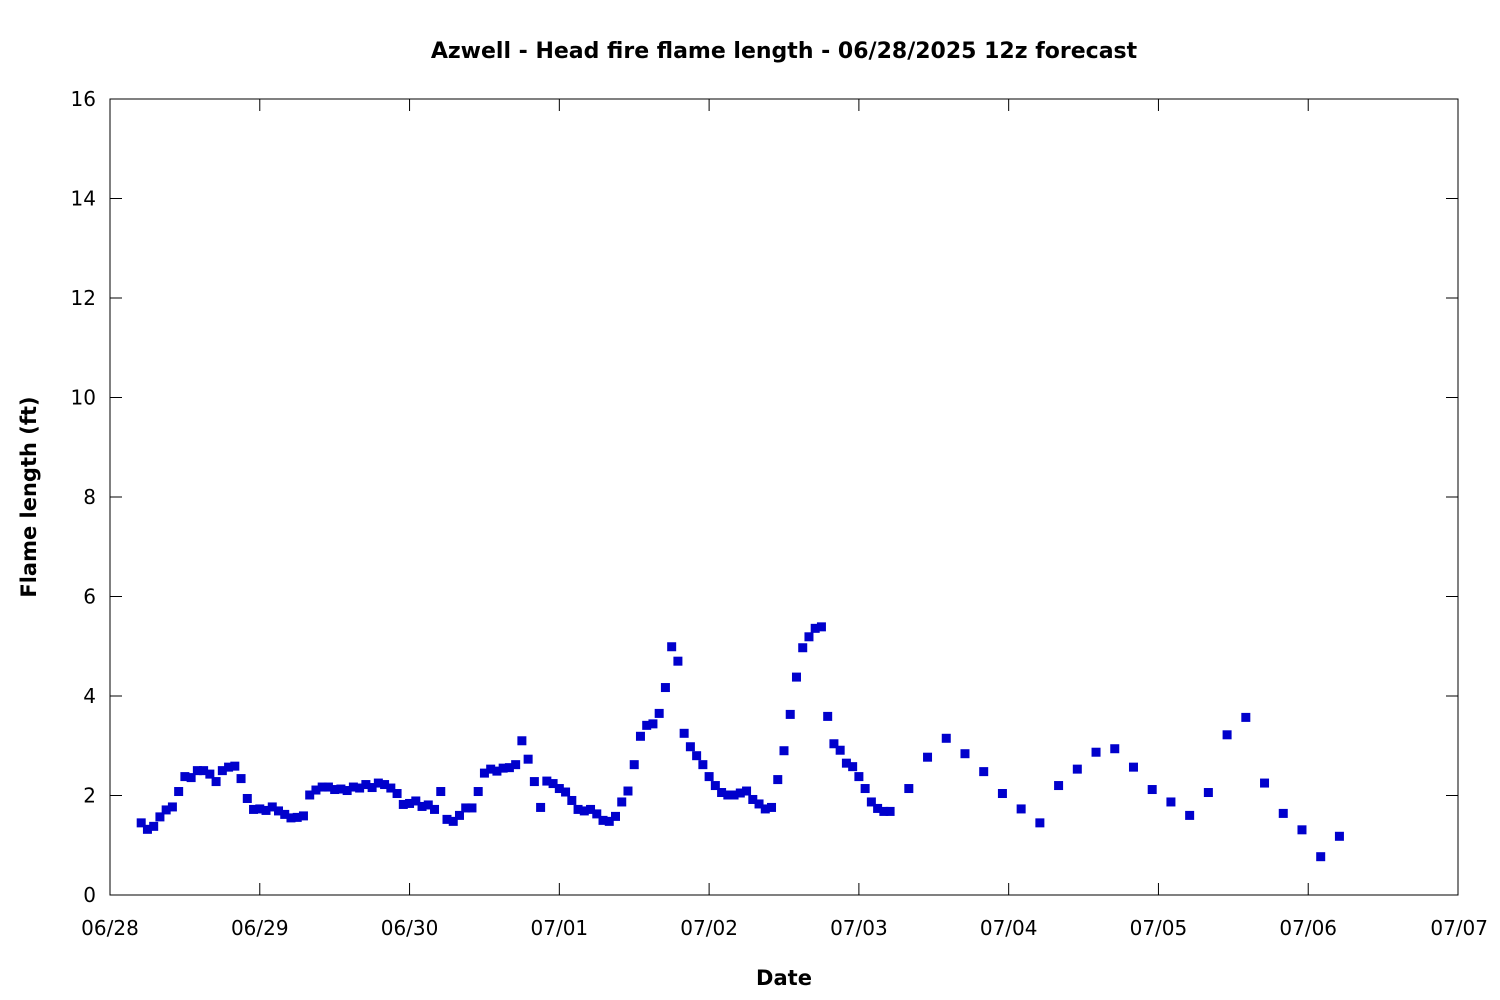 This screenshot has height=1000, width=1500. What do you see at coordinates (83, 398) in the screenshot?
I see `y-tick-label: 10` at bounding box center [83, 398].